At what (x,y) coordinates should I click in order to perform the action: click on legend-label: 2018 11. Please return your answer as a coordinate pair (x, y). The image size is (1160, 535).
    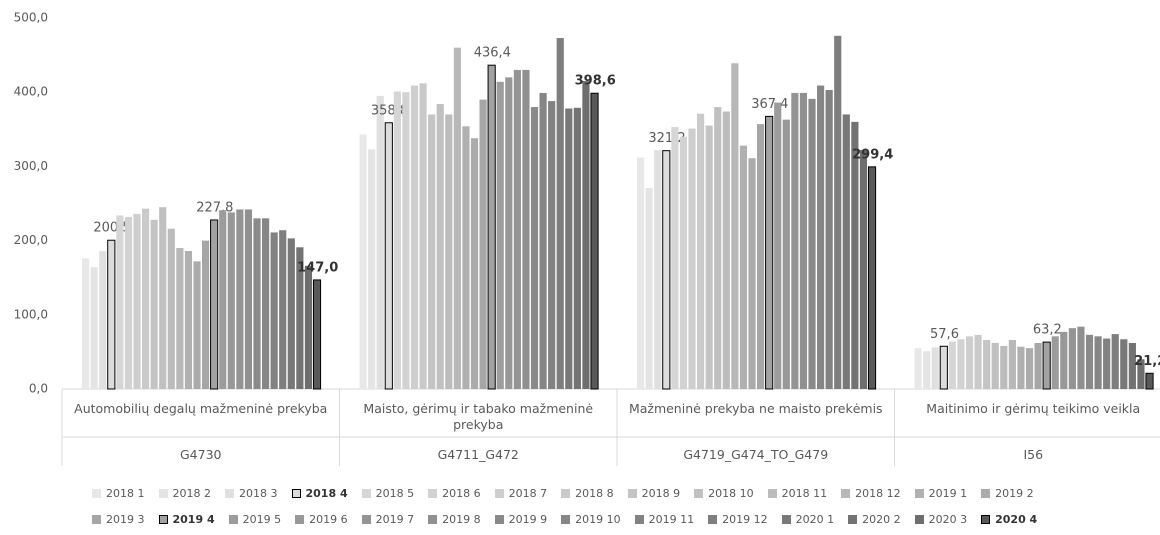
    Looking at the image, I should click on (804, 493).